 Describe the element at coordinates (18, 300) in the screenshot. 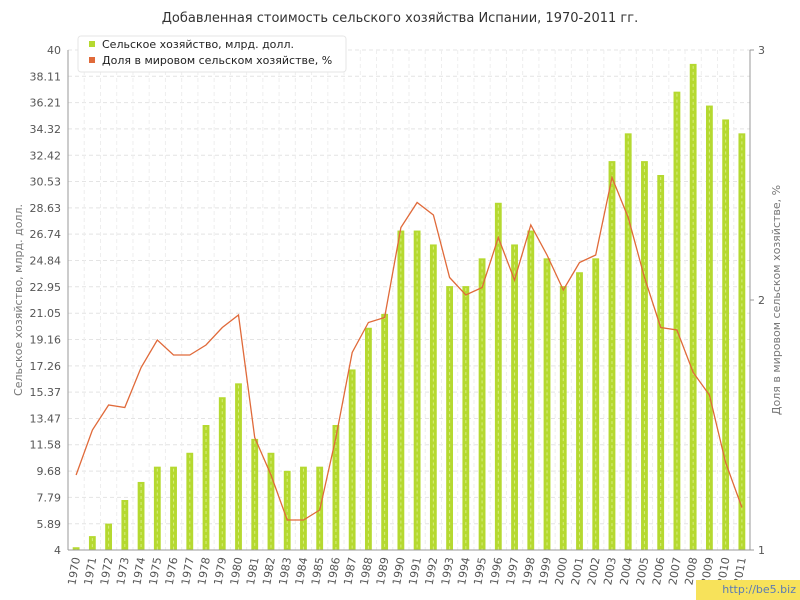

I see `y-axis-label-left: Сельское хозяйство, млрд. долл.` at that location.